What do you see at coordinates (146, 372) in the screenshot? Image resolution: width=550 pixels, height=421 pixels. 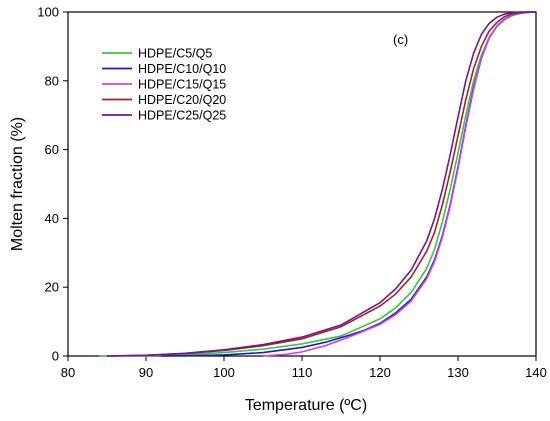 I see `x-tick-label: 90` at bounding box center [146, 372].